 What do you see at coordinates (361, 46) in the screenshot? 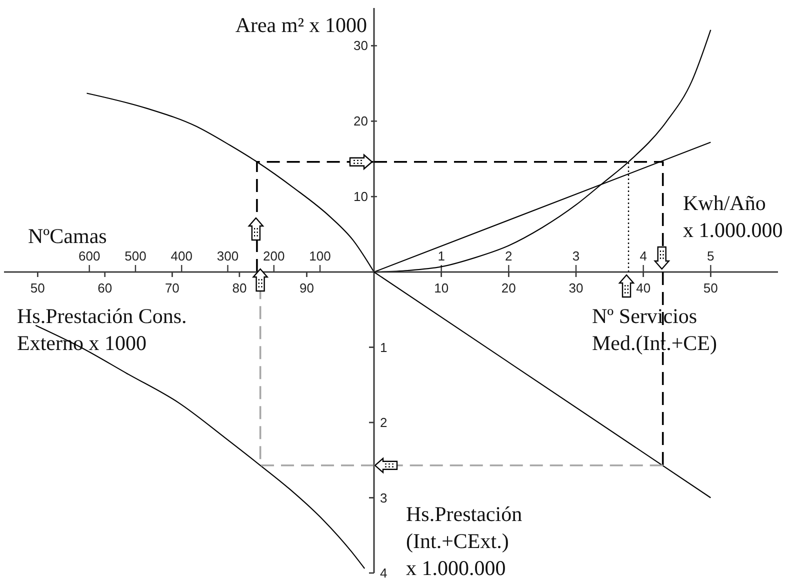
I see `y-tick-label: 30` at bounding box center [361, 46].